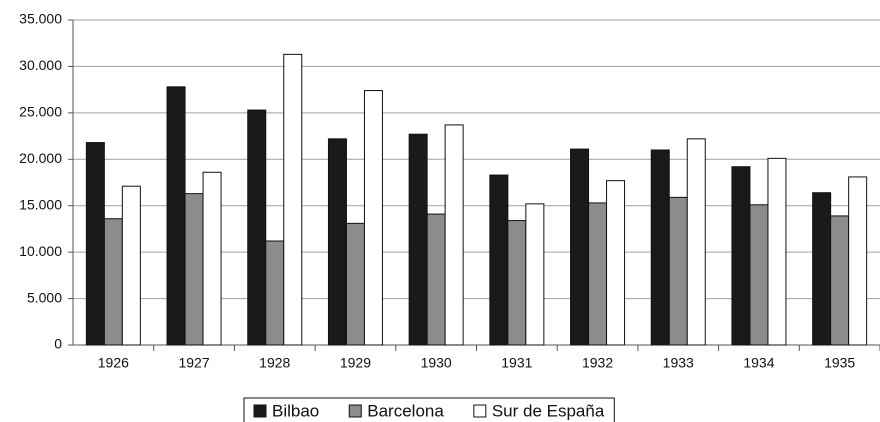  I want to click on y-tick-label: 20.000, so click(40, 158).